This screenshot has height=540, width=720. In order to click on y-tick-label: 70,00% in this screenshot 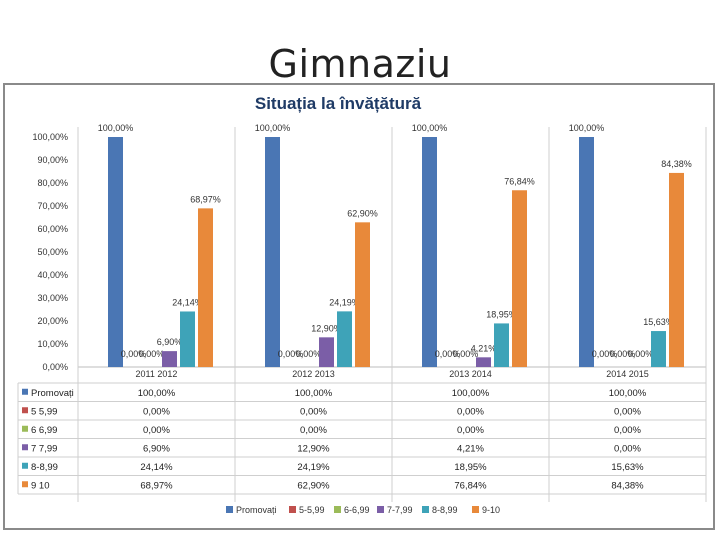, I will do `click(52, 206)`.